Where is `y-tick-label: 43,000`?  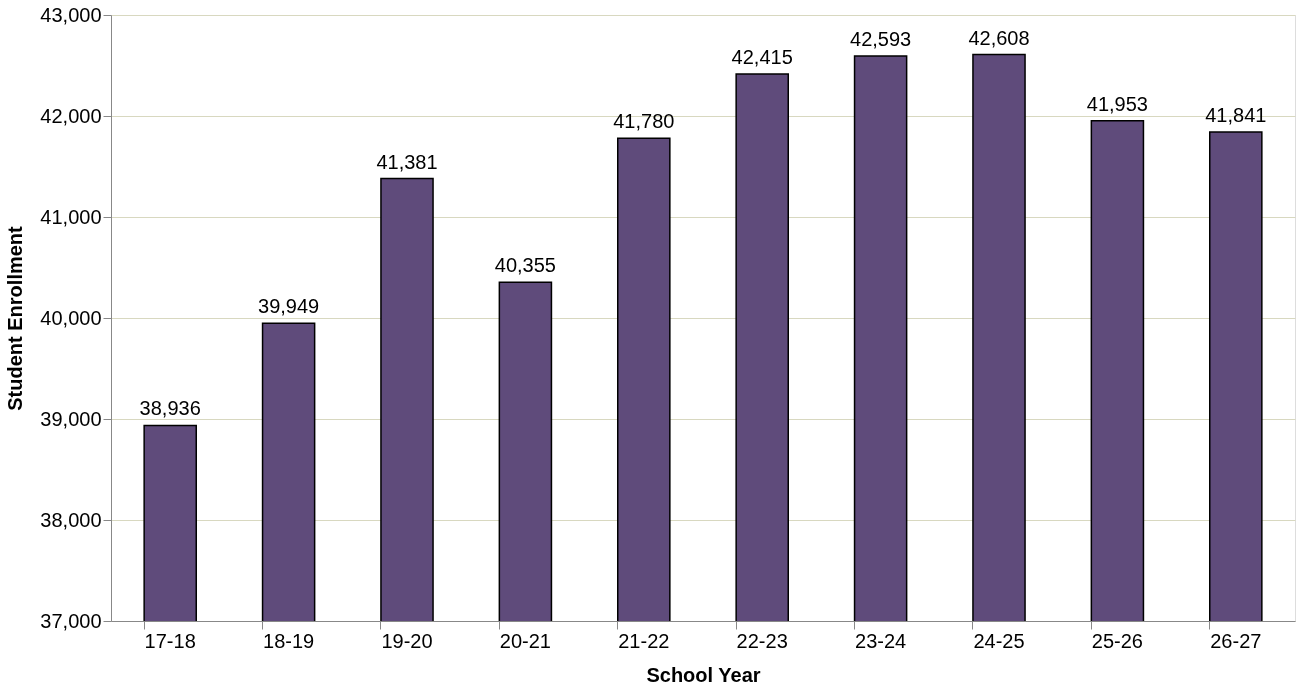 y-tick-label: 43,000 is located at coordinates (71, 14).